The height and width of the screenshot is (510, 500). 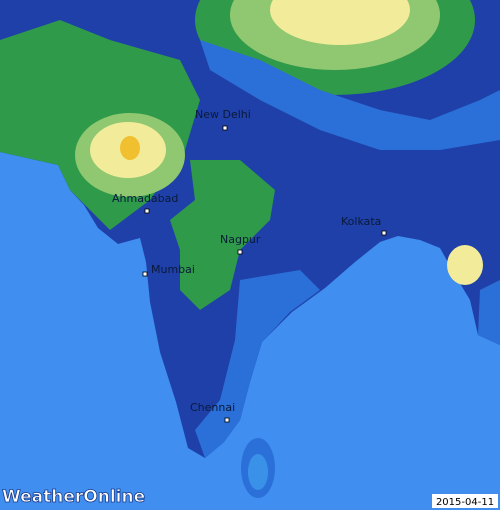 I want to click on city-label: Mumbai, so click(x=173, y=269).